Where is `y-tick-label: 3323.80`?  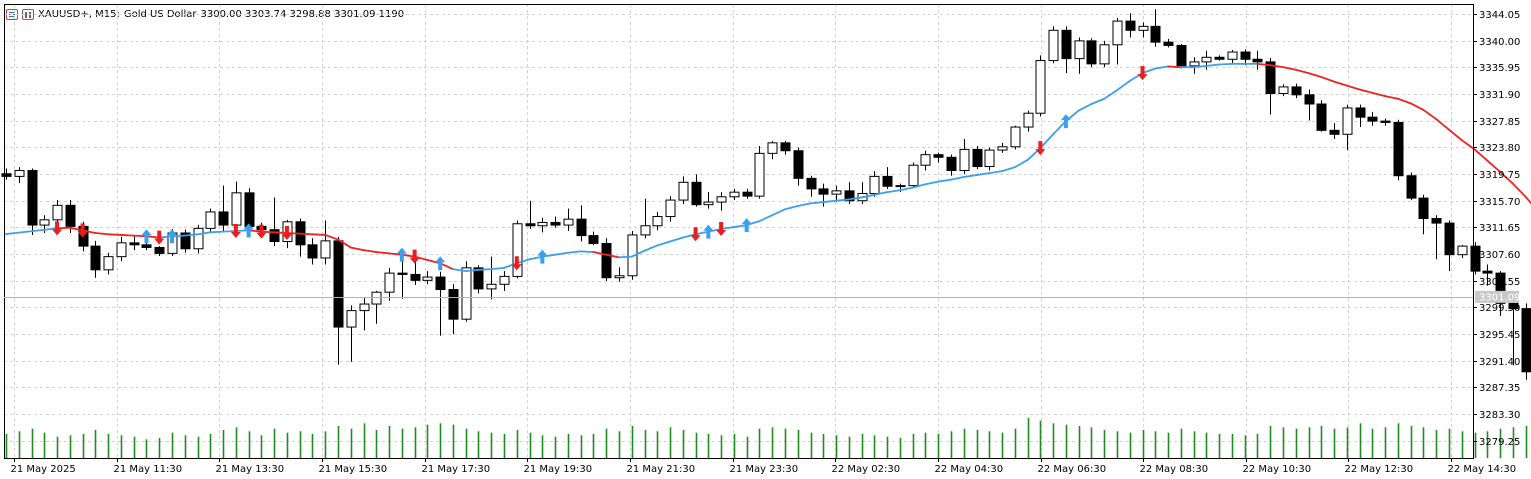 y-tick-label: 3323.80 is located at coordinates (1499, 148).